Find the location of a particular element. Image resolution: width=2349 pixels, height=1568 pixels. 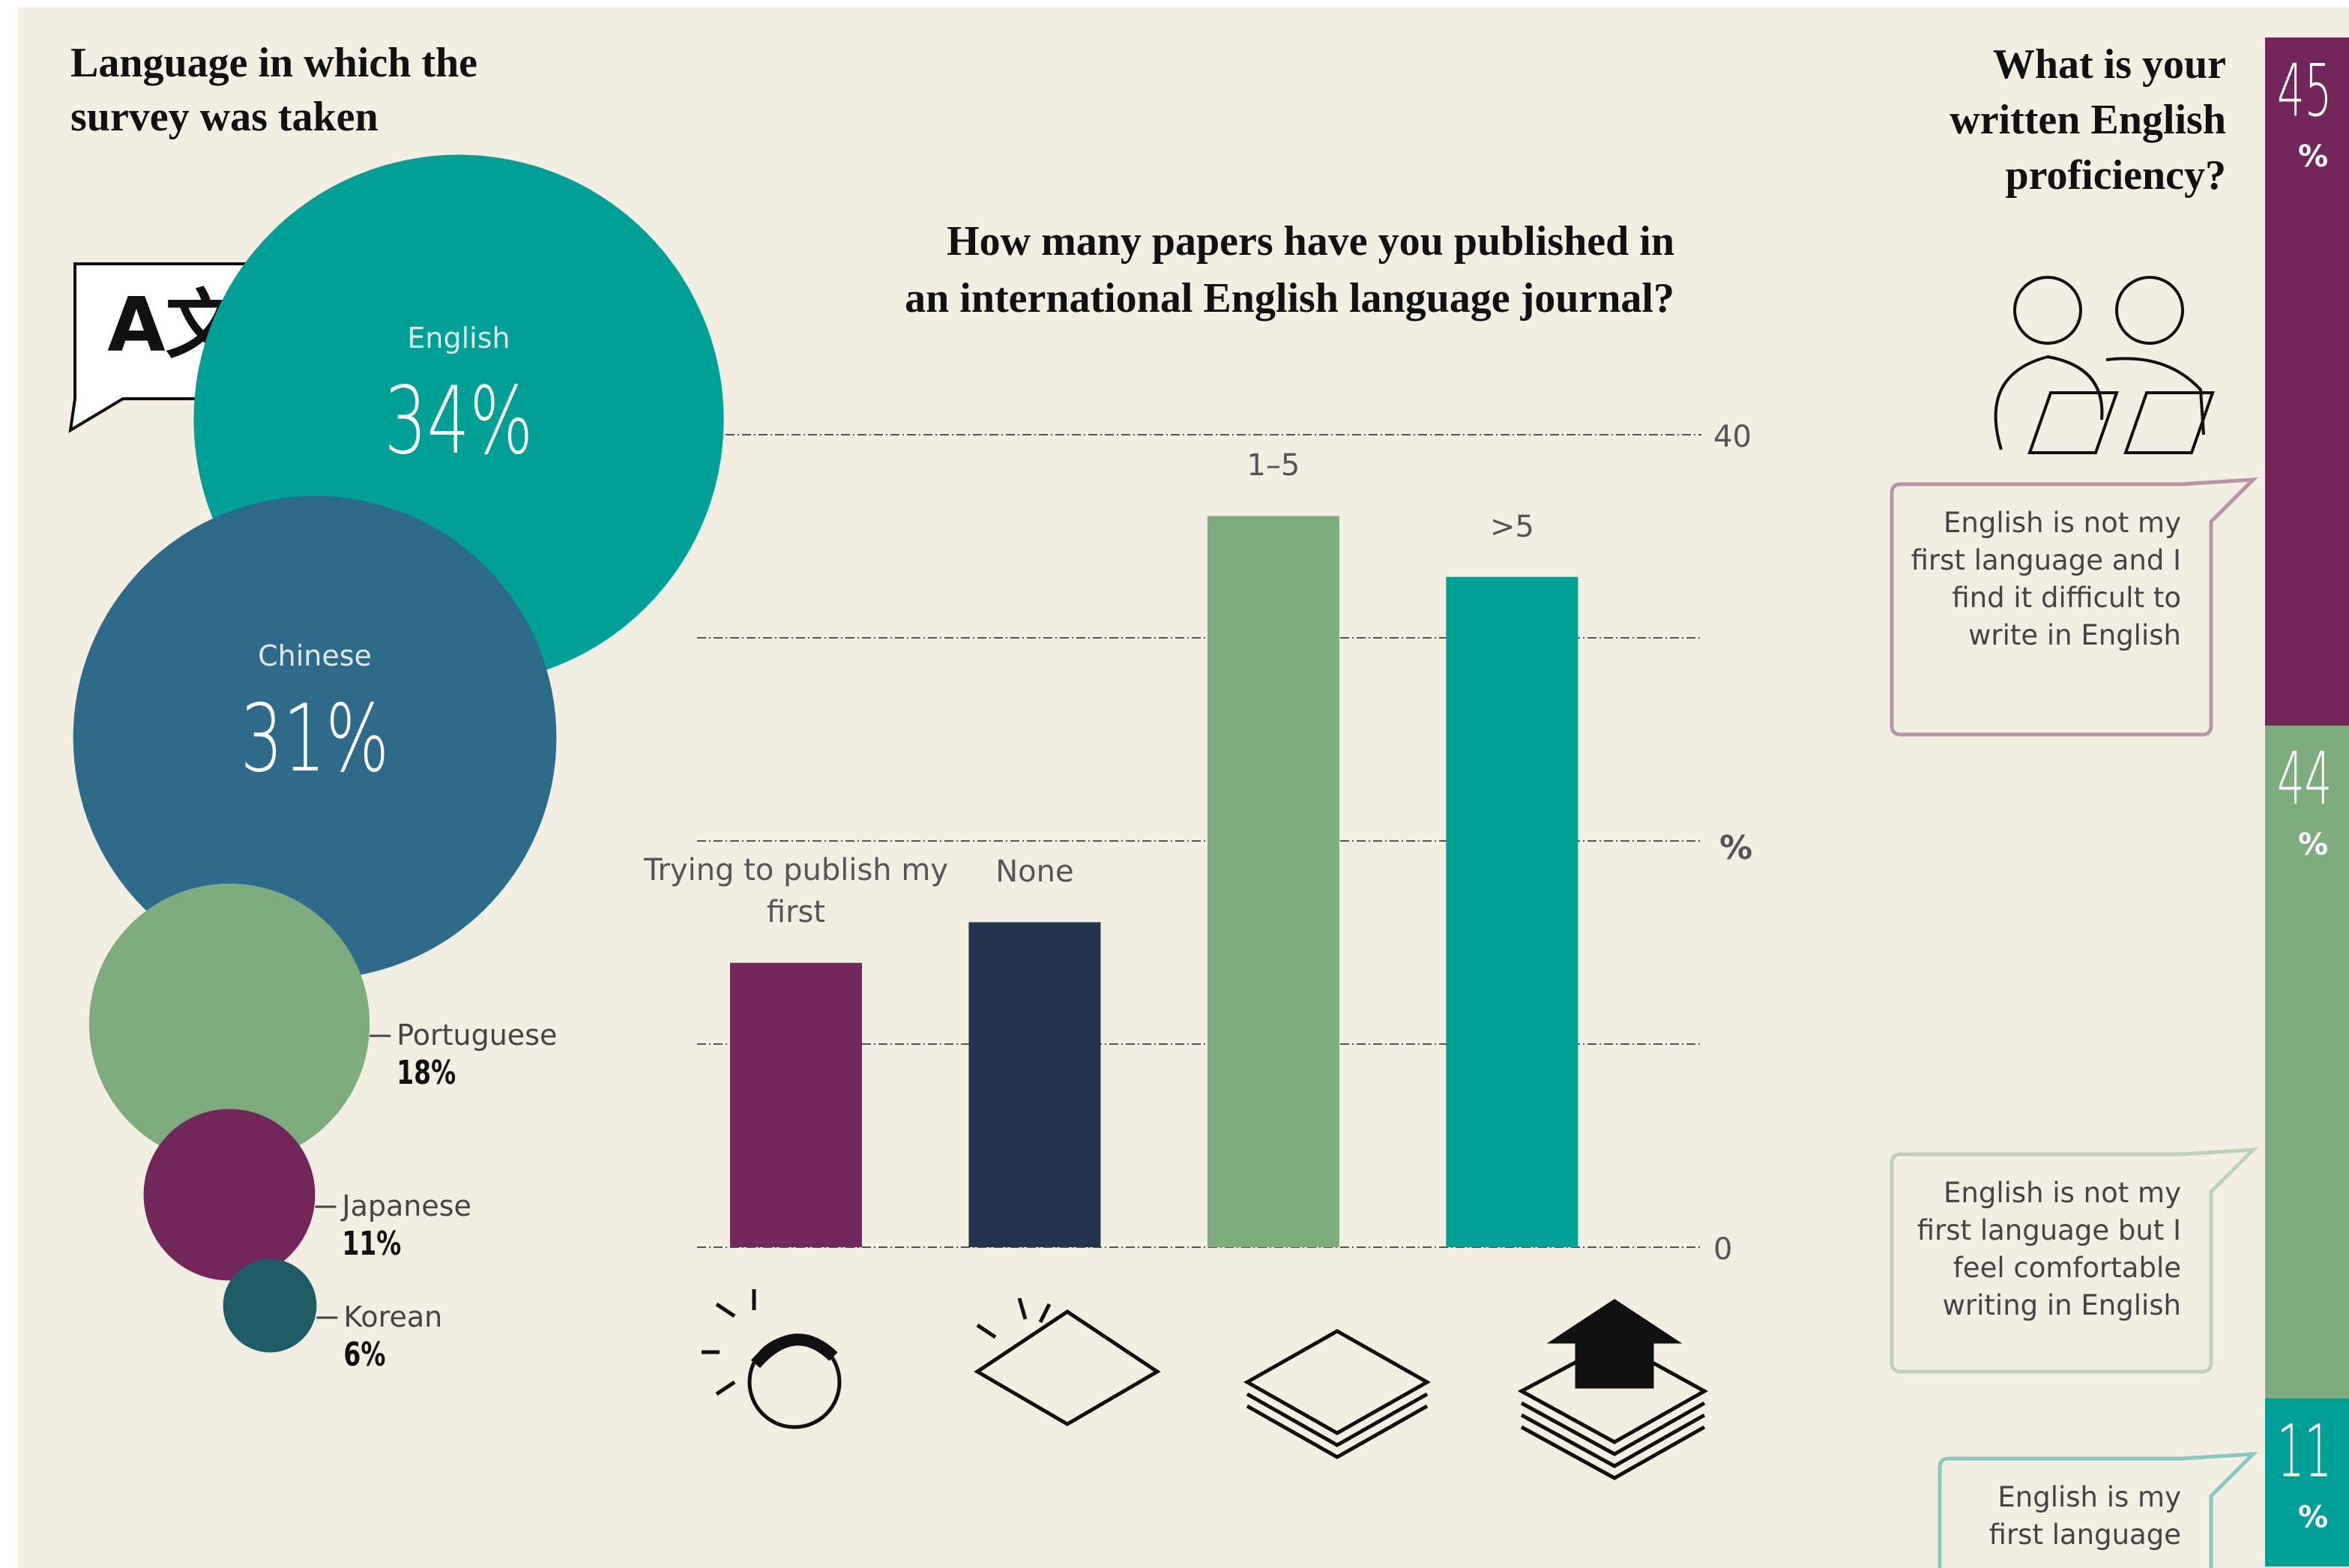

bar-icons is located at coordinates (1205, 1384).